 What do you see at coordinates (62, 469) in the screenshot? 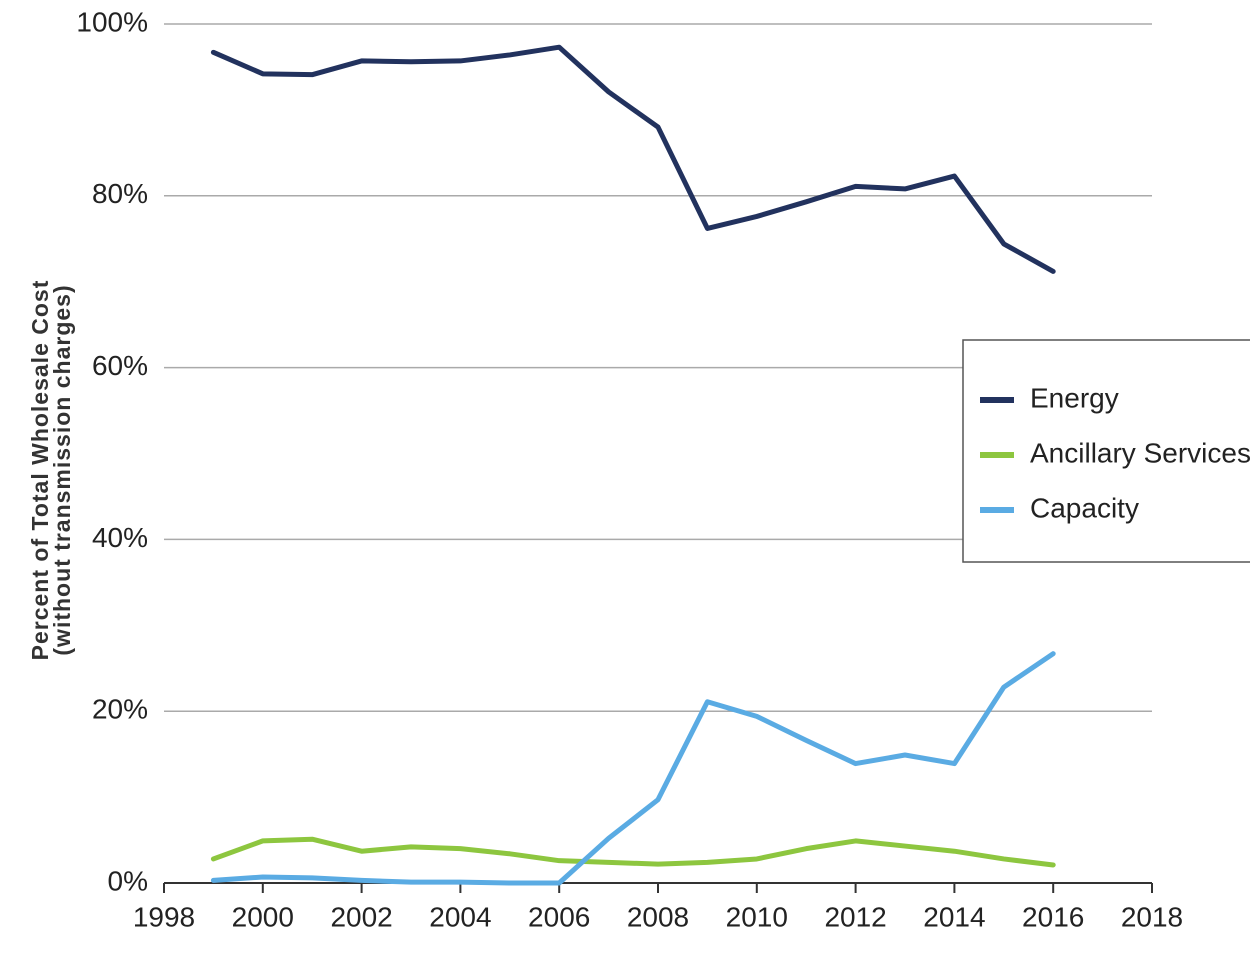
I see `y-axis-label: (without transmission charges)` at bounding box center [62, 469].